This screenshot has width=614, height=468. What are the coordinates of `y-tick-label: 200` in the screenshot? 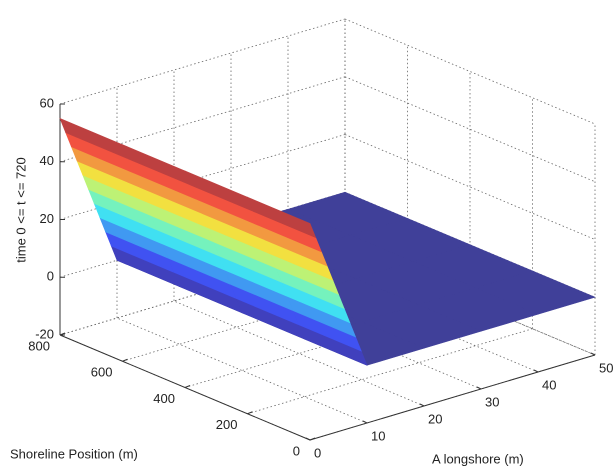 It's located at (227, 424).